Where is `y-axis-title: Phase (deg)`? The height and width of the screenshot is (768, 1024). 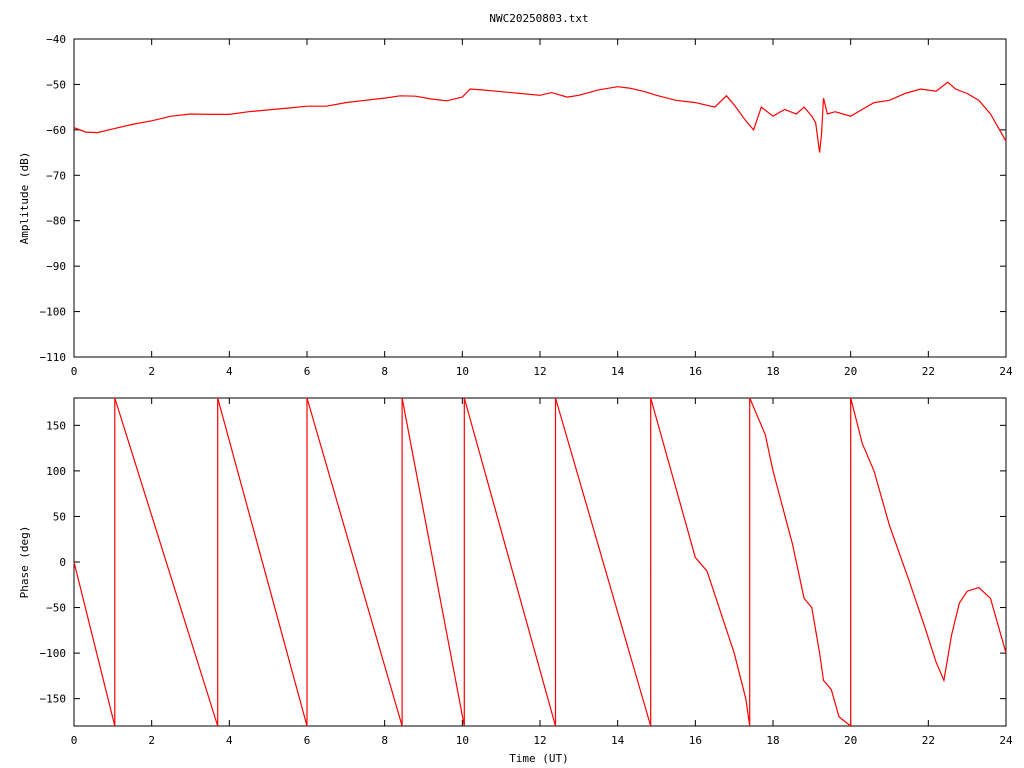
y-axis-title: Phase (deg) is located at coordinates (24, 562).